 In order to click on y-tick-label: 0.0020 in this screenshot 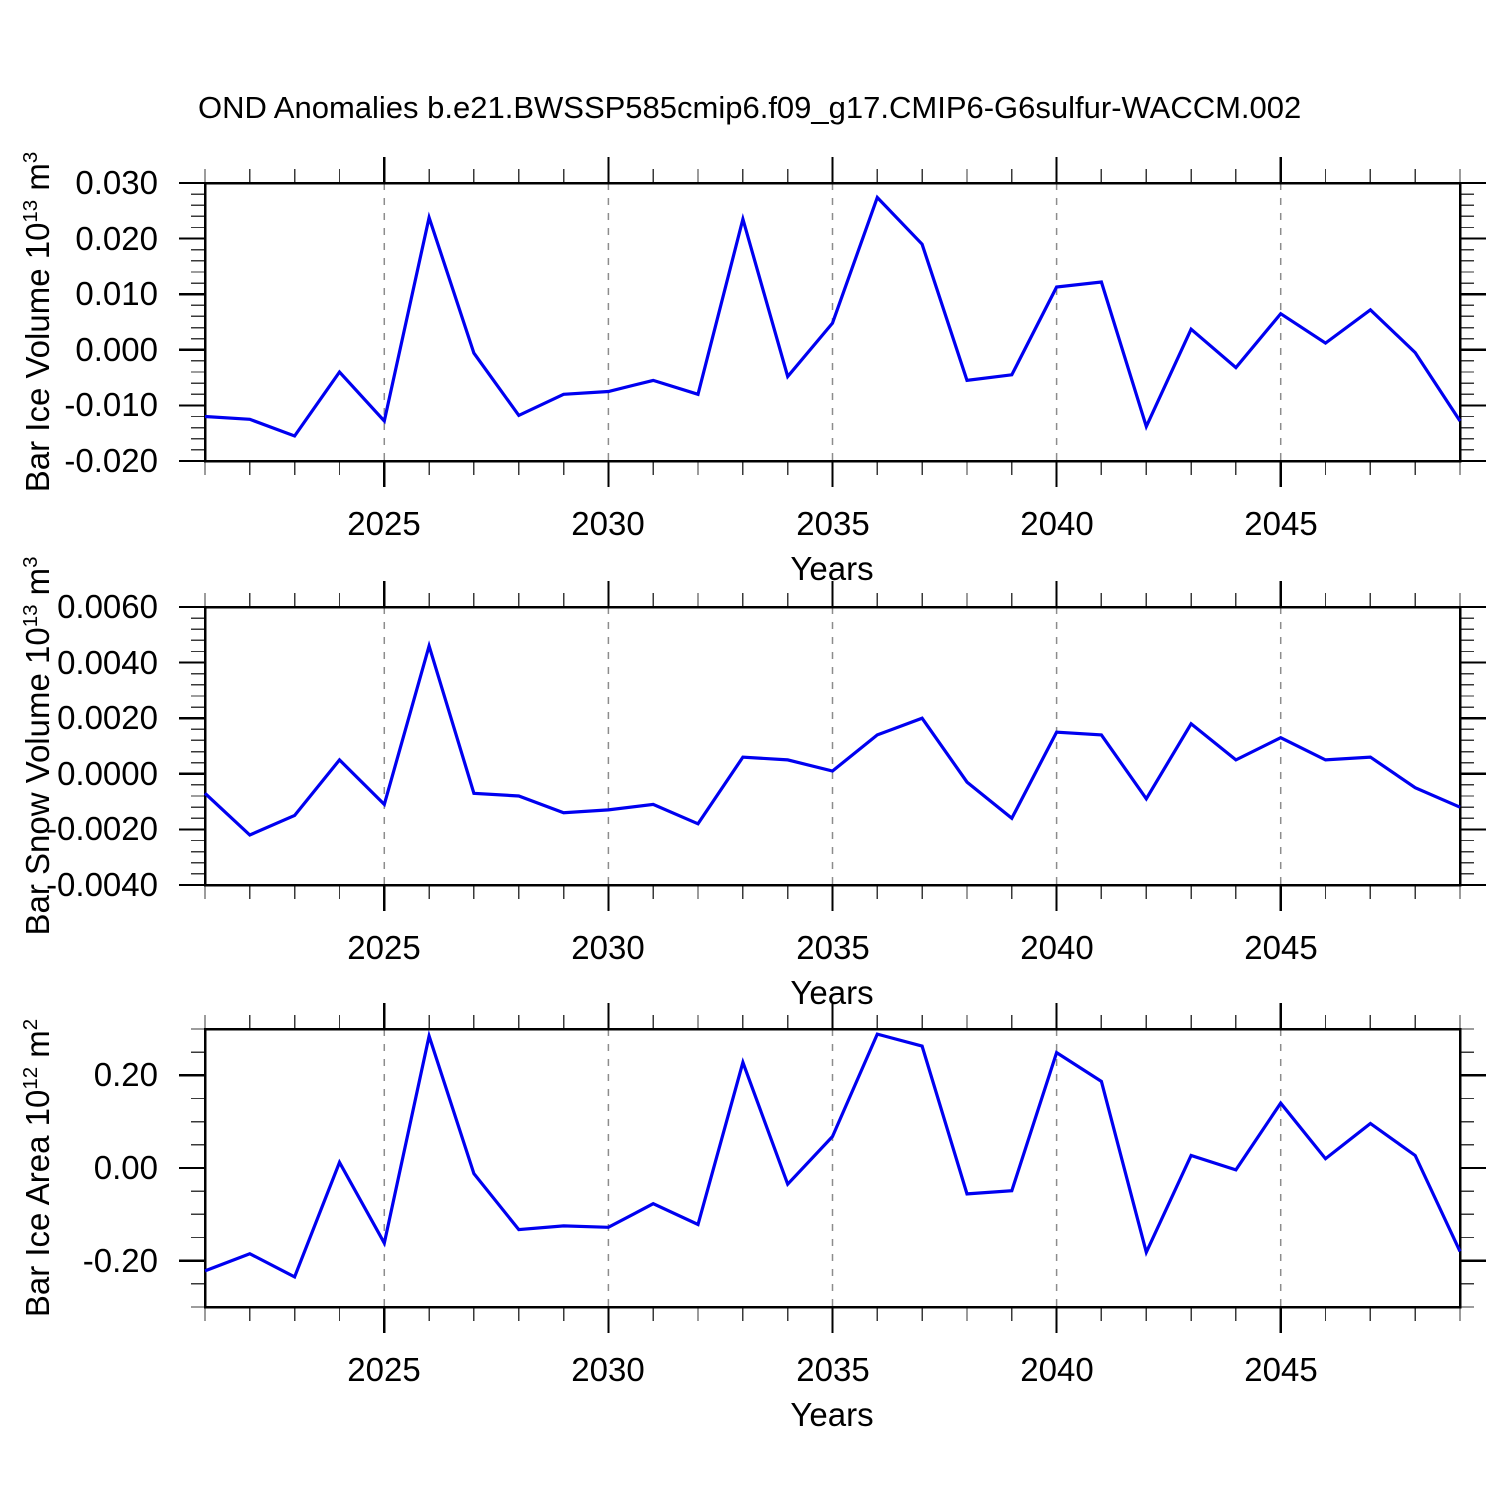, I will do `click(107, 717)`.